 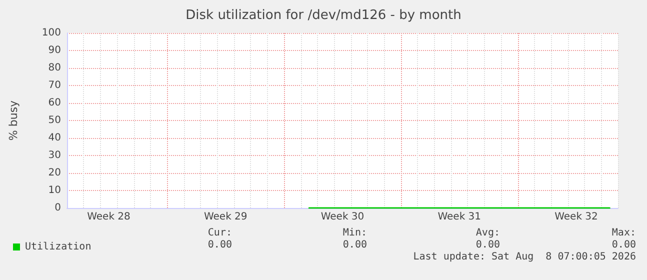 I want to click on y-axis-title: % busy, so click(x=13, y=120).